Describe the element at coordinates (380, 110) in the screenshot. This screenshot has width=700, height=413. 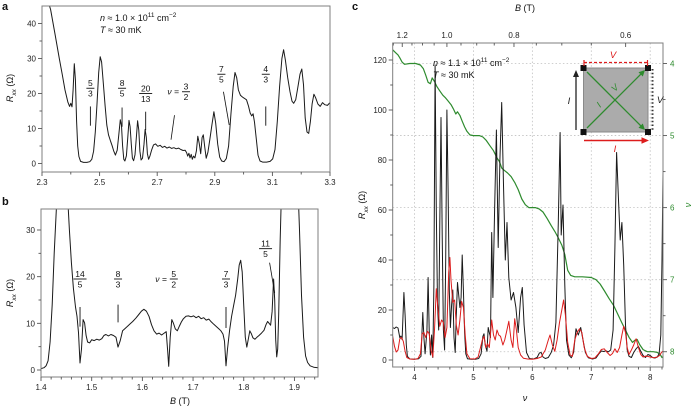
I see `svg-text: 100` at that location.